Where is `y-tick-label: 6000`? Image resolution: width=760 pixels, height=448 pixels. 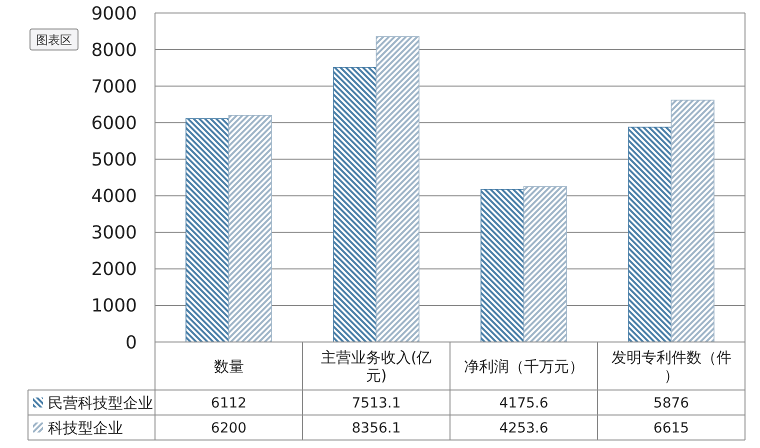 y-tick-label: 6000 is located at coordinates (114, 123).